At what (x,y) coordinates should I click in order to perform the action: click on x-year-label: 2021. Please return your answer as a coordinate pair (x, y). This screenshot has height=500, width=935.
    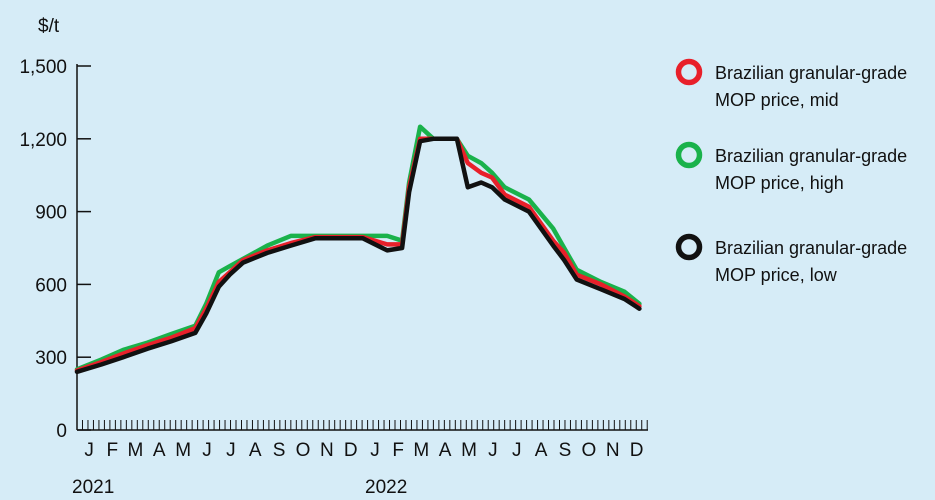
    Looking at the image, I should click on (93, 487).